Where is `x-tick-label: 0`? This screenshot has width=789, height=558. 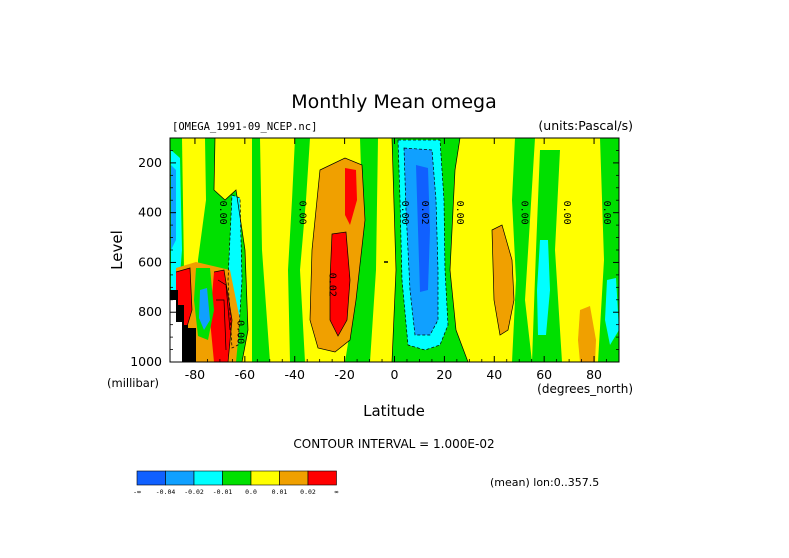 x-tick-label: 0 is located at coordinates (395, 374).